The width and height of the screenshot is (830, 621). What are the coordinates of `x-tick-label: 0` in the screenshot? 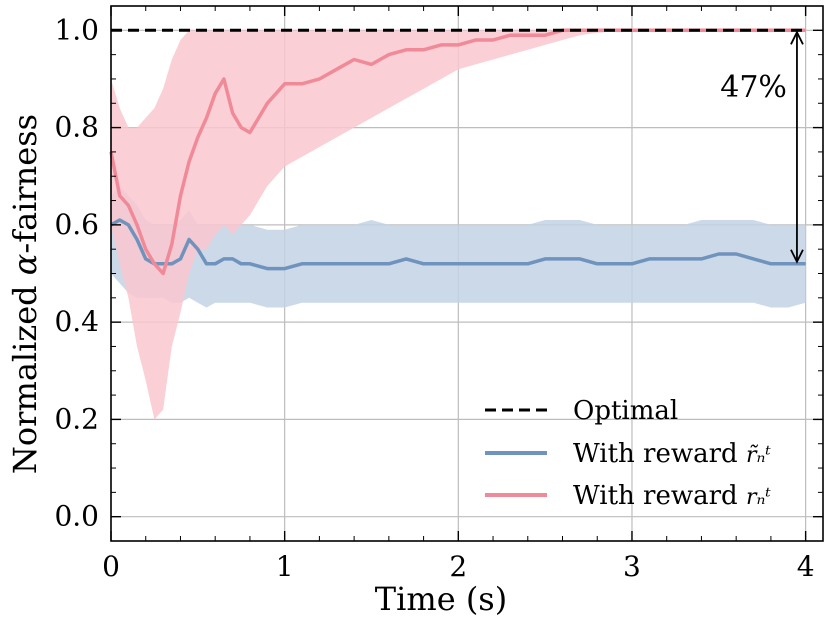 It's located at (111, 566).